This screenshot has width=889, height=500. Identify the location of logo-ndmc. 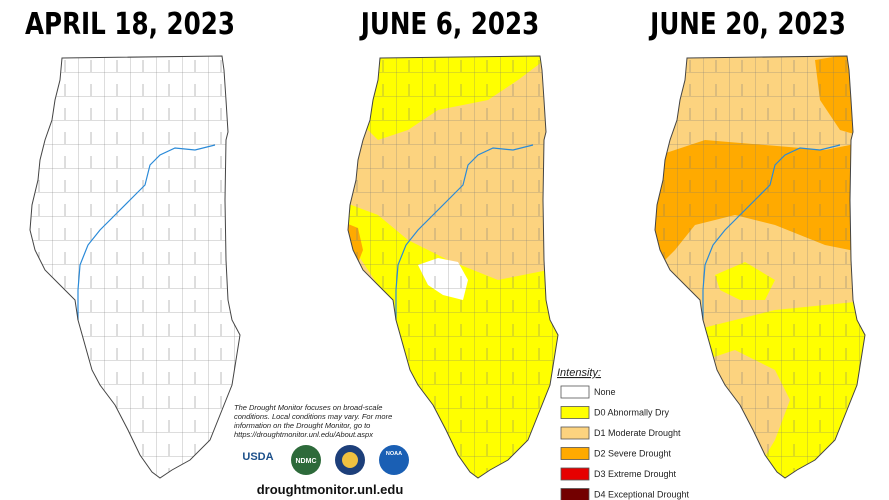
(306, 460).